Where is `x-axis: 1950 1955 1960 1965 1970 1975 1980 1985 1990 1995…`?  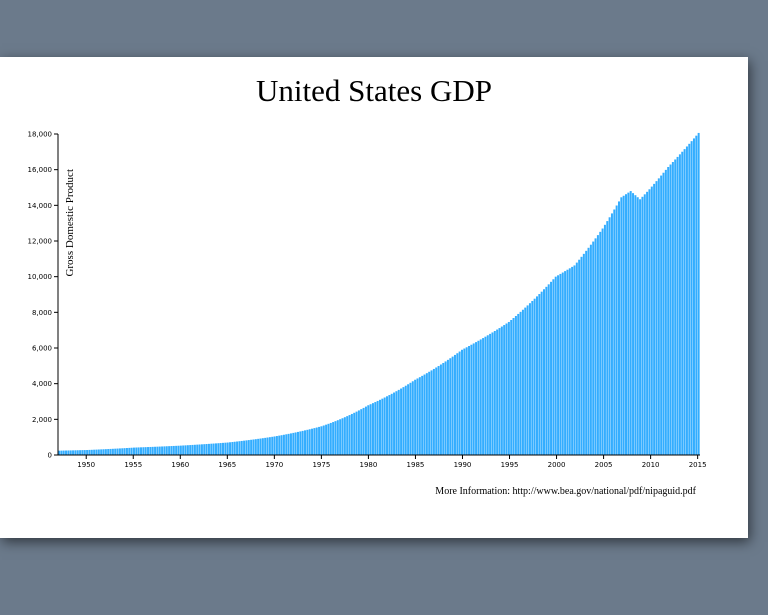 x-axis: 1950 1955 1960 1965 1970 1975 1980 1985 1990 1995… is located at coordinates (382, 461).